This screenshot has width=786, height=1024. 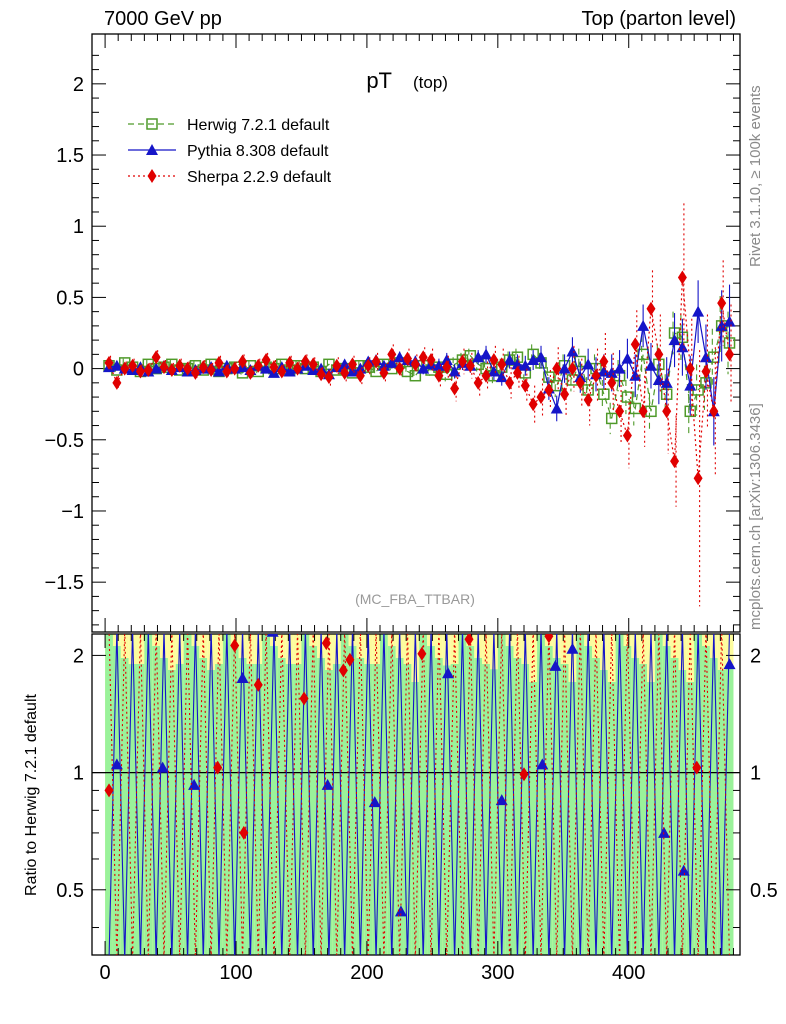 What do you see at coordinates (31, 795) in the screenshot?
I see `ratio-y-axis-label: Ratio to Herwig 7.2.1 default` at bounding box center [31, 795].